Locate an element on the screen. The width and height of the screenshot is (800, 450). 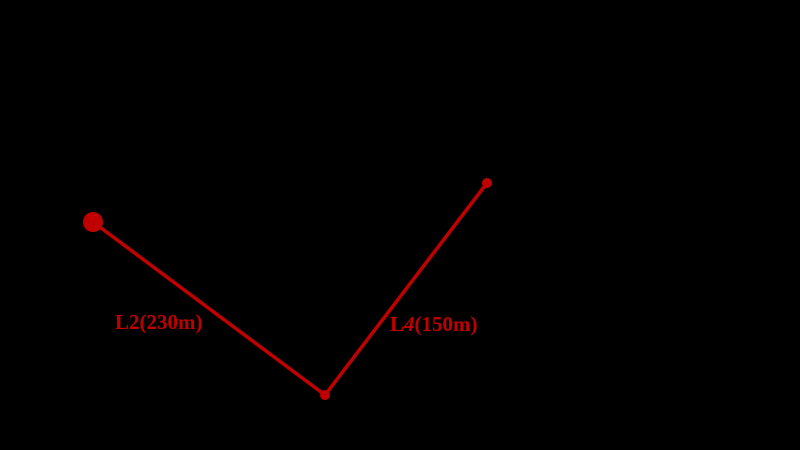
endpoint-left-dot is located at coordinates (93, 222).